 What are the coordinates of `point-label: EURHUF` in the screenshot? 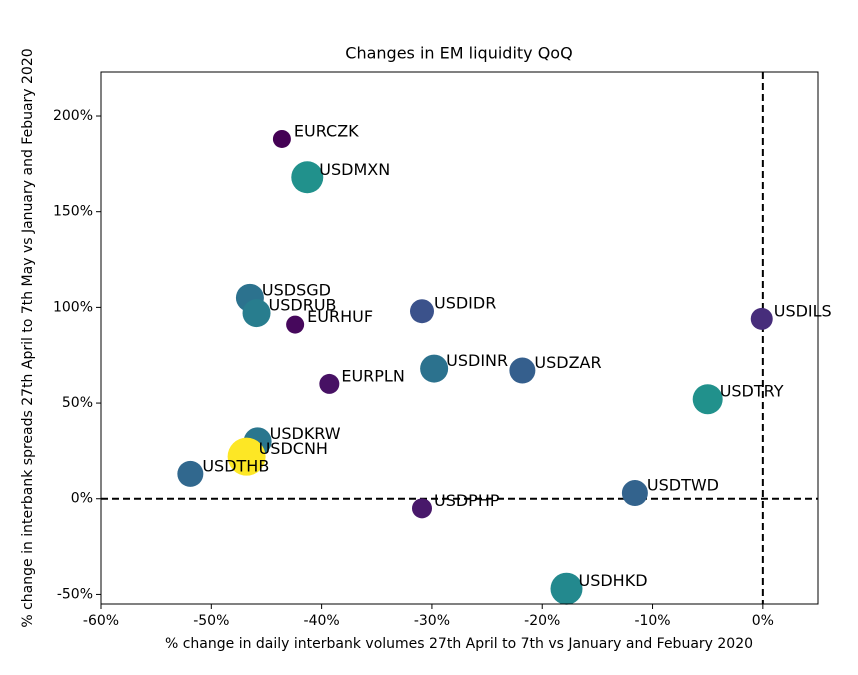 It's located at (340, 316).